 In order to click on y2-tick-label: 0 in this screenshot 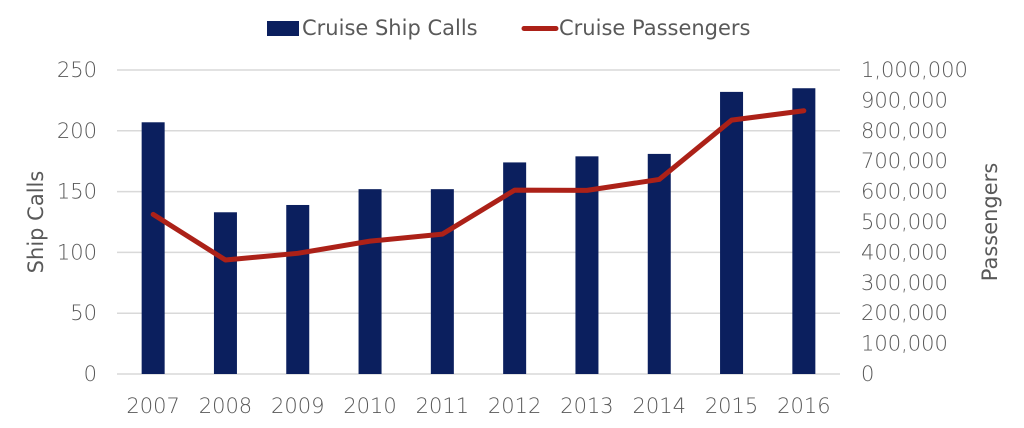, I will do `click(867, 374)`.